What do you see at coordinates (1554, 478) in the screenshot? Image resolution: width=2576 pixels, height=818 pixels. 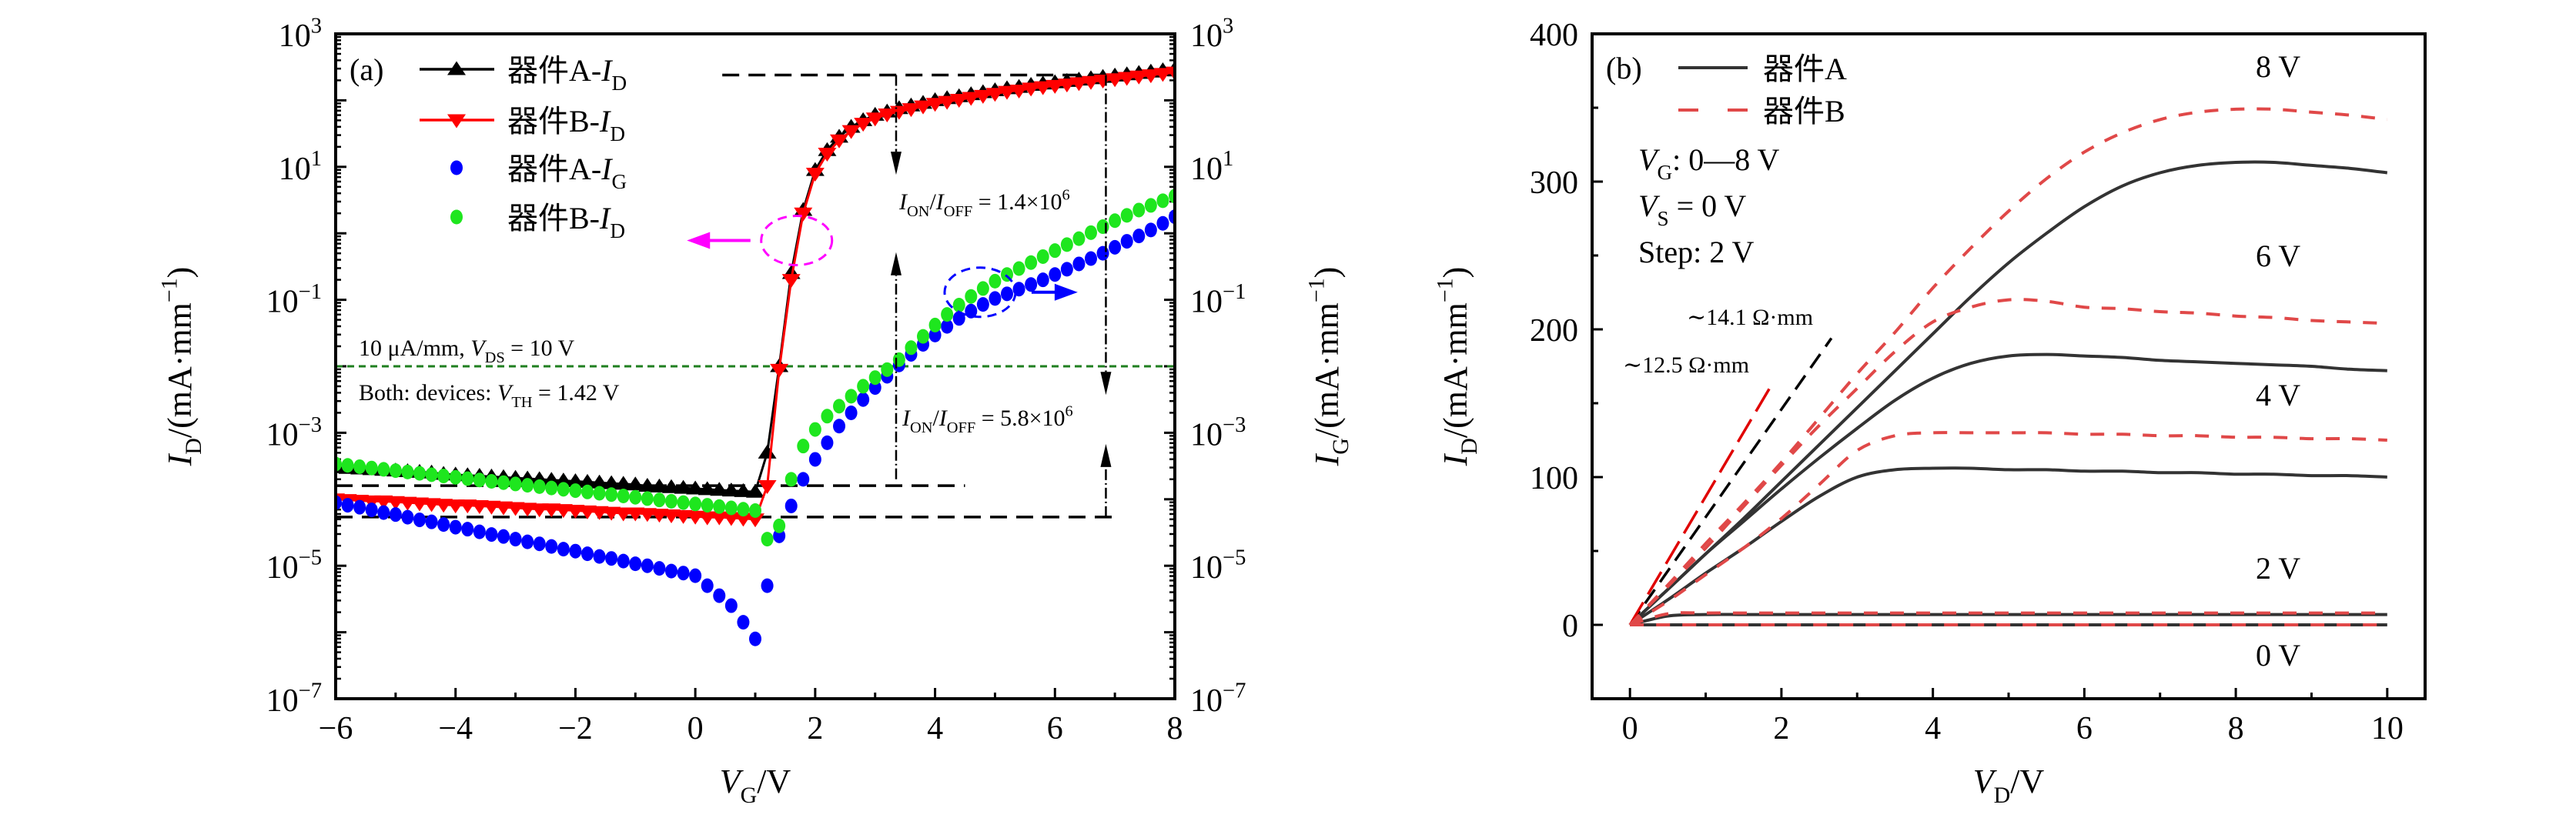 I see `y-tick-label: 100` at bounding box center [1554, 478].